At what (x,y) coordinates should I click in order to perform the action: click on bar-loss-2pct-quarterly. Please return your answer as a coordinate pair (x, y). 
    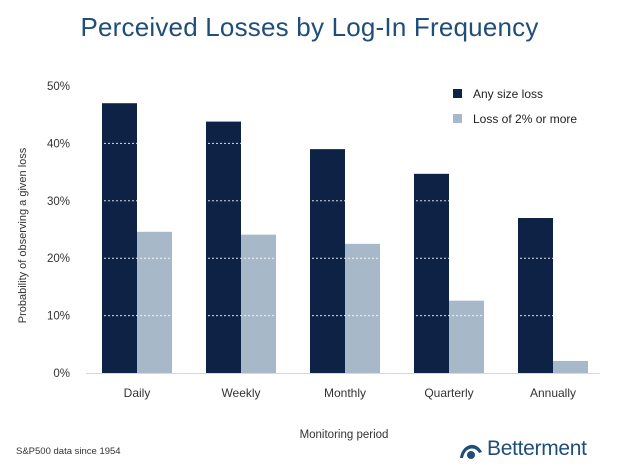
    Looking at the image, I should click on (466, 336).